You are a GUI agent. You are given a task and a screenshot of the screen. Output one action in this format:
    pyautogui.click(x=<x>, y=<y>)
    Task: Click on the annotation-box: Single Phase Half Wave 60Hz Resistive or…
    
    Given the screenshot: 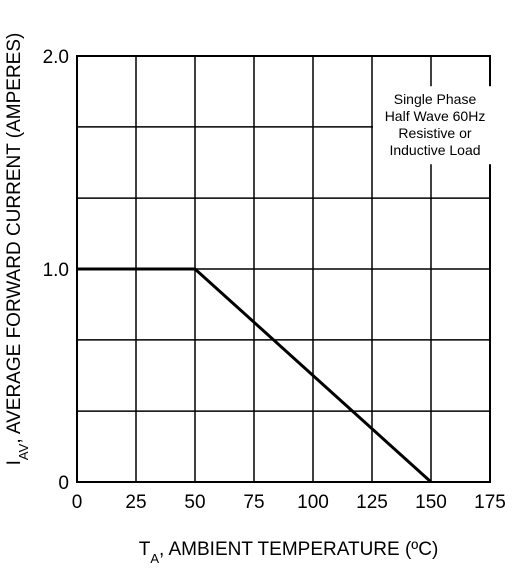 What is the action you would take?
    pyautogui.click(x=435, y=125)
    